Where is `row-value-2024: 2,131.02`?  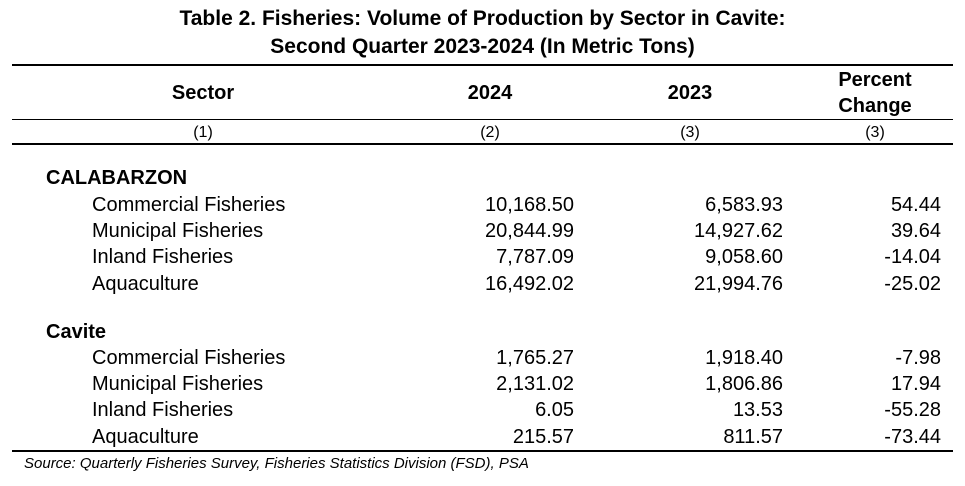
row-value-2024: 2,131.02 is located at coordinates (535, 384).